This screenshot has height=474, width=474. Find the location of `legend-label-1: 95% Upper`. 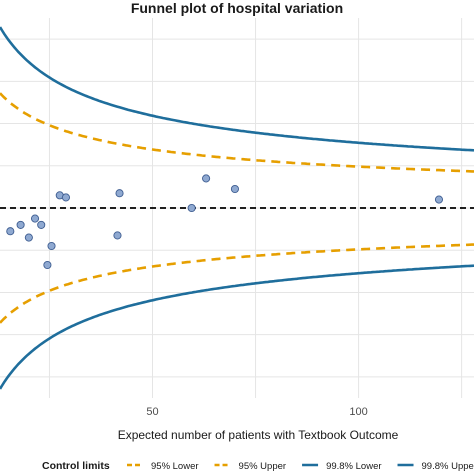

legend-label-1: 95% Upper is located at coordinates (263, 466).